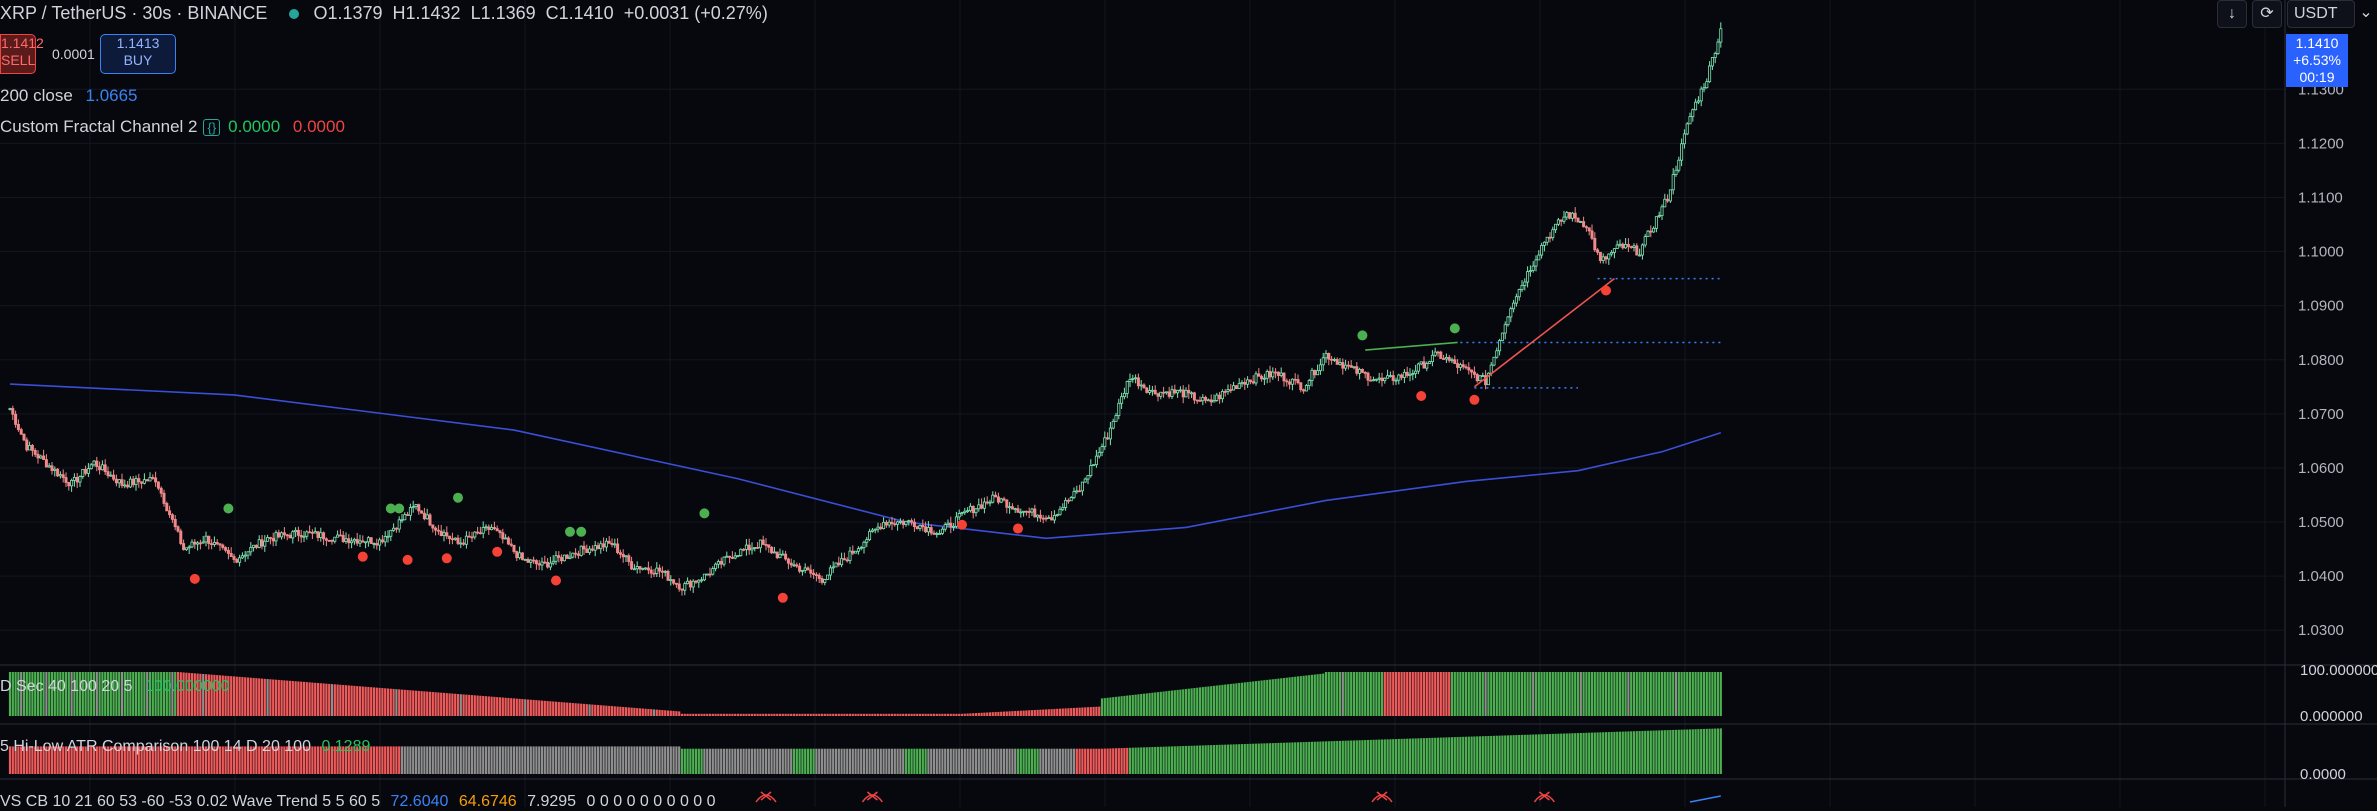 The width and height of the screenshot is (2377, 811). What do you see at coordinates (69, 96) in the screenshot?
I see `ma-legend: 200 close 1.0665` at bounding box center [69, 96].